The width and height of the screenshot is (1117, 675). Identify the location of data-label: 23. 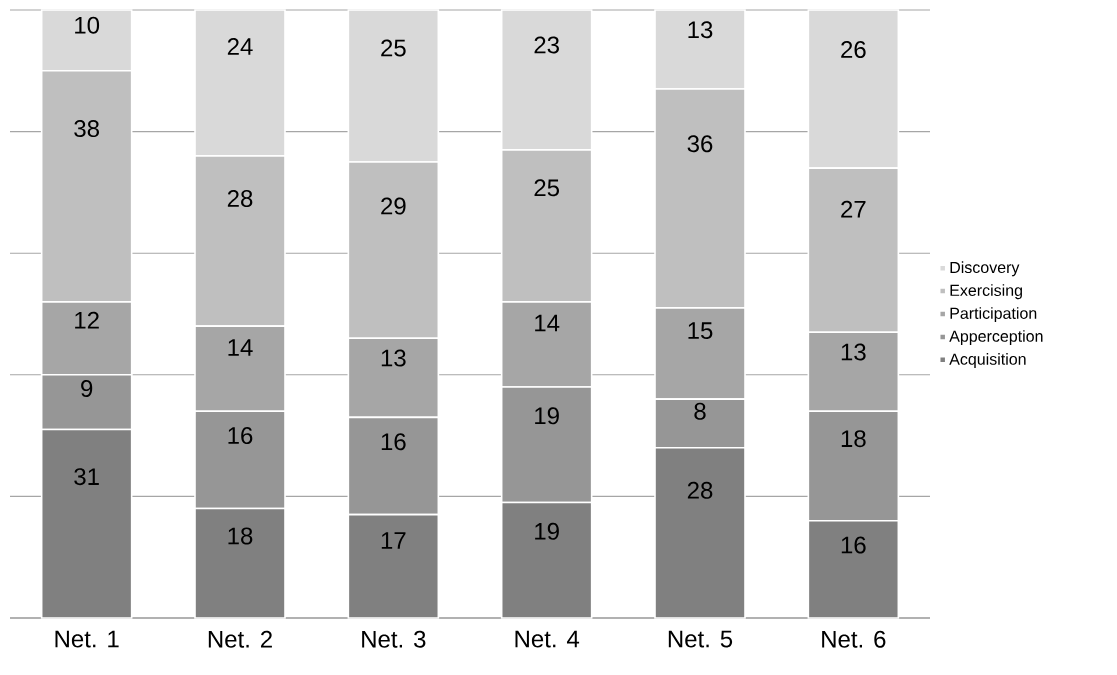
(546, 45).